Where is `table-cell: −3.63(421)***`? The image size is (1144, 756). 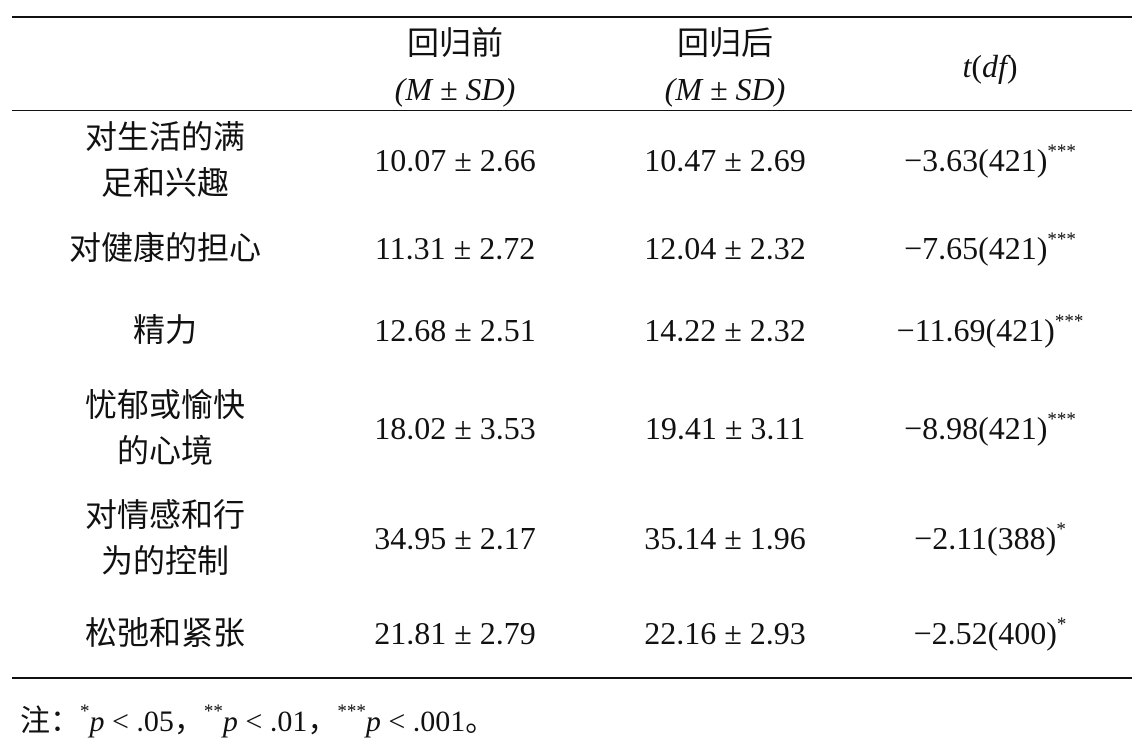 table-cell: −3.63(421)*** is located at coordinates (990, 160).